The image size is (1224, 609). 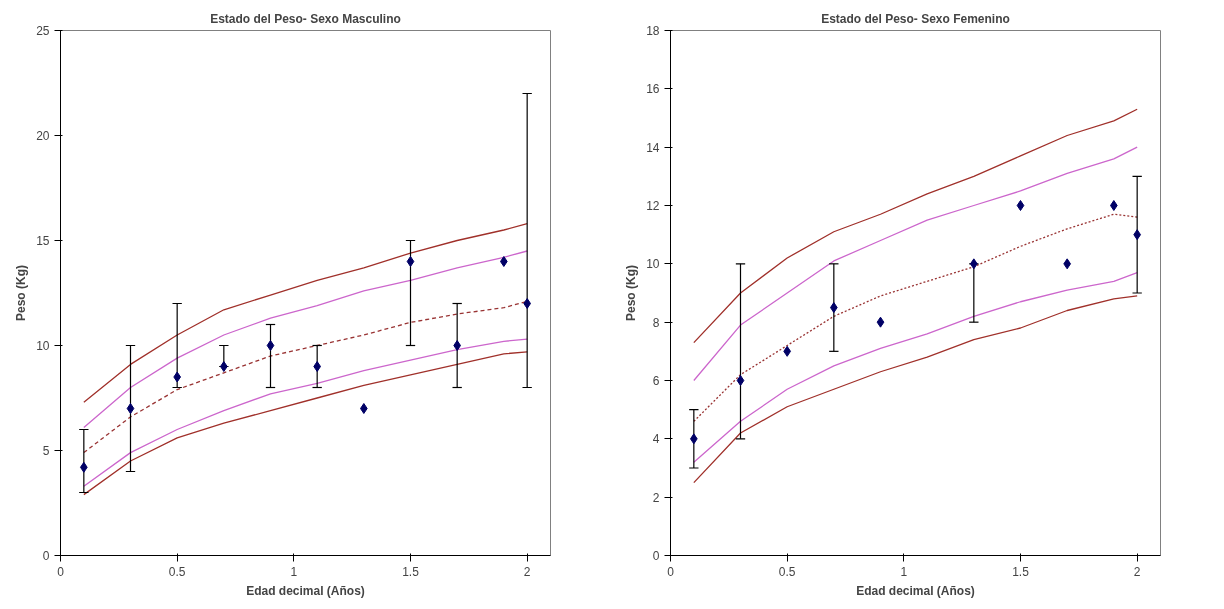 I want to click on y-tick-label: 4, so click(x=656, y=439).